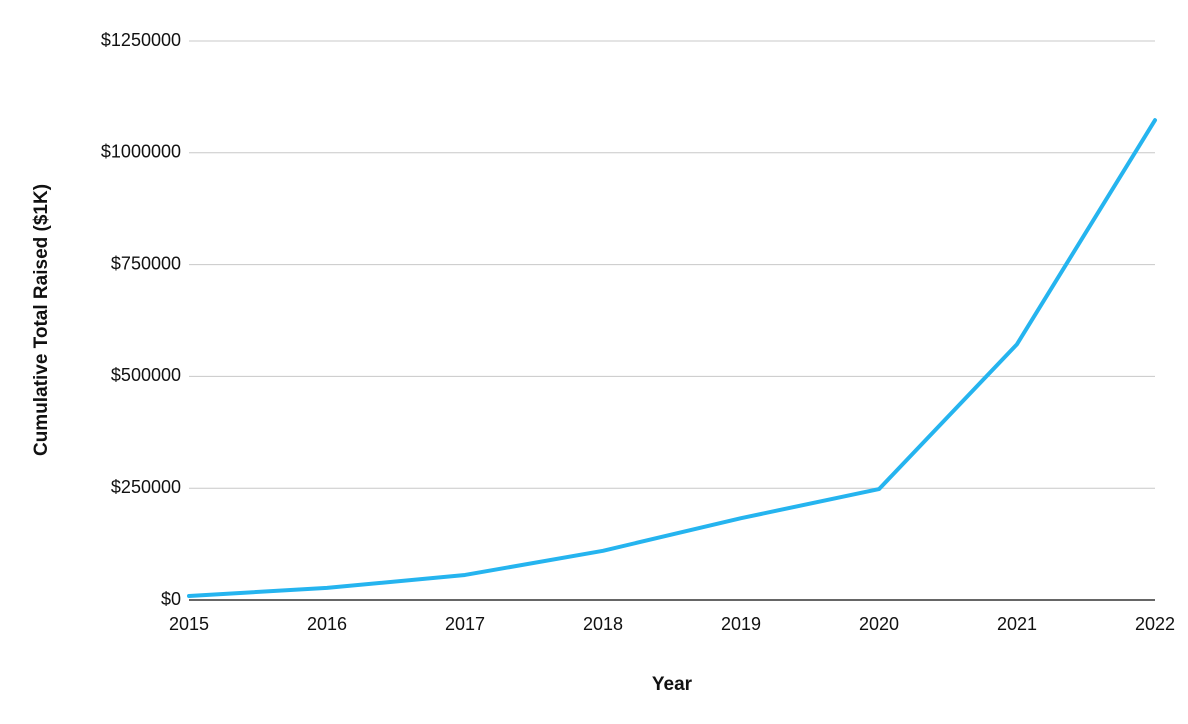 Image resolution: width=1188 pixels, height=724 pixels. What do you see at coordinates (141, 40) in the screenshot?
I see `y-tick-label: $1250000` at bounding box center [141, 40].